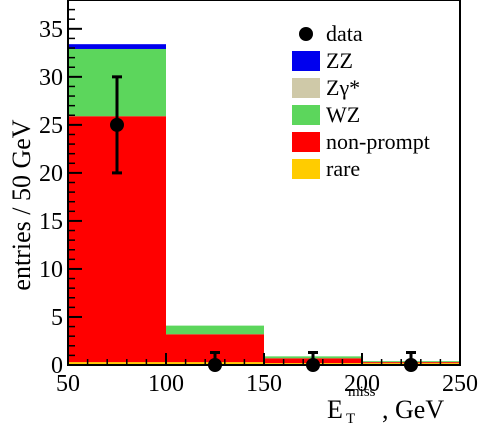 The height and width of the screenshot is (423, 480). I want to click on legend-label-3: WZ, so click(343, 114).